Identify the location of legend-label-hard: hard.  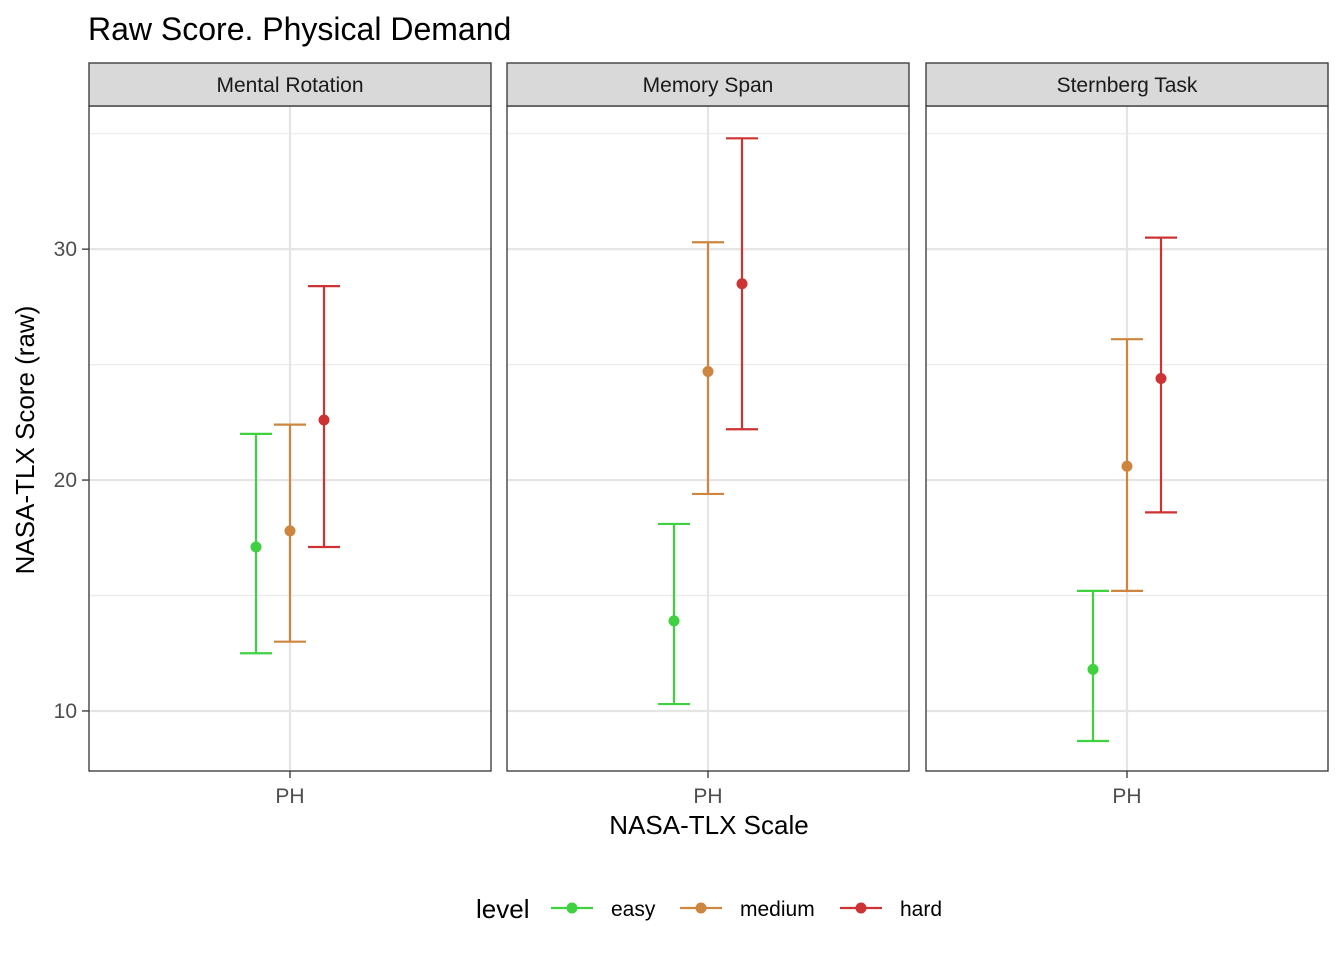
(921, 909).